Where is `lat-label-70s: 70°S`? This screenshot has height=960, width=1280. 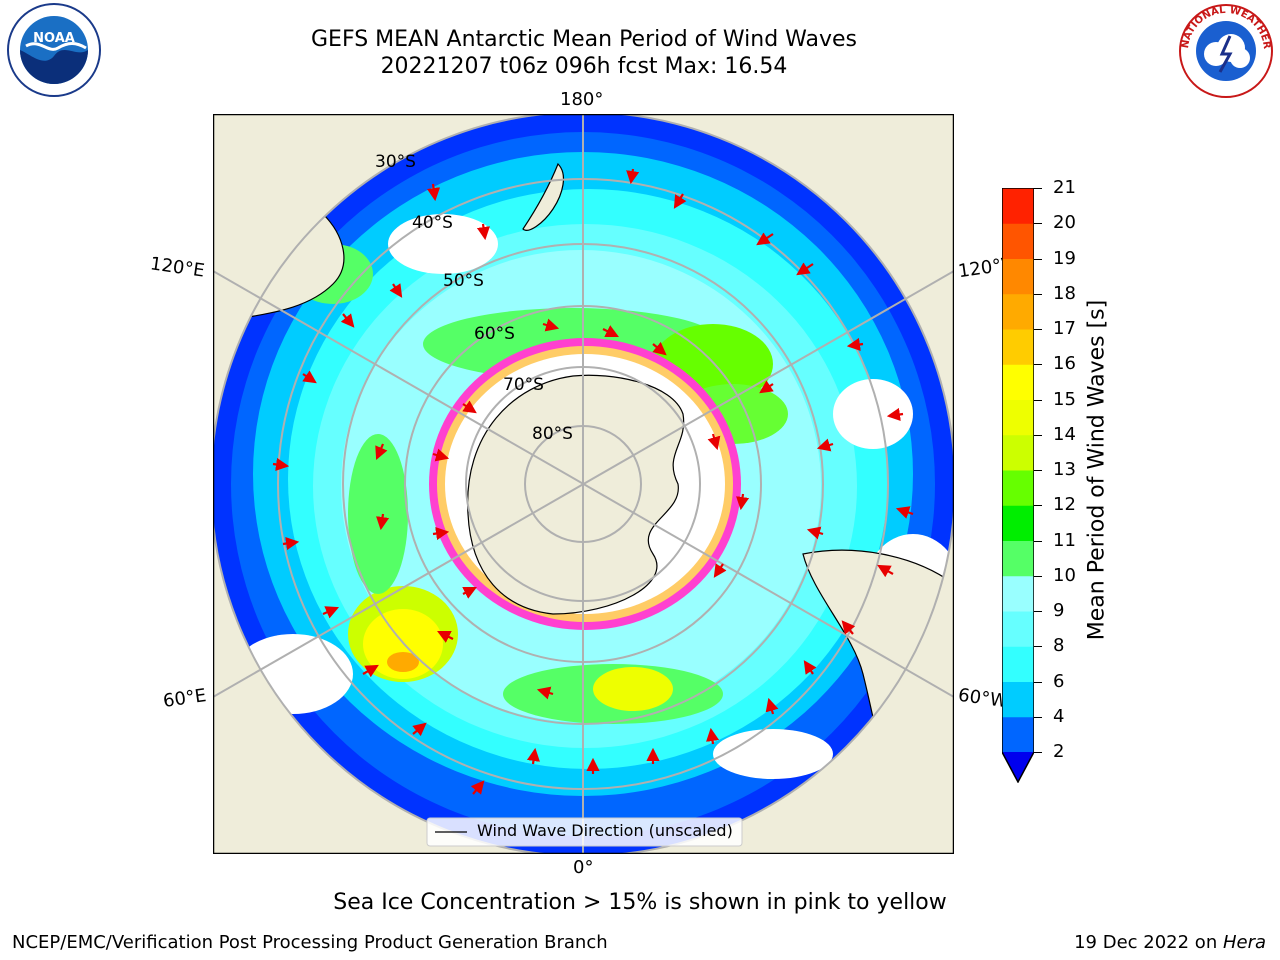
lat-label-70s: 70°S is located at coordinates (523, 385).